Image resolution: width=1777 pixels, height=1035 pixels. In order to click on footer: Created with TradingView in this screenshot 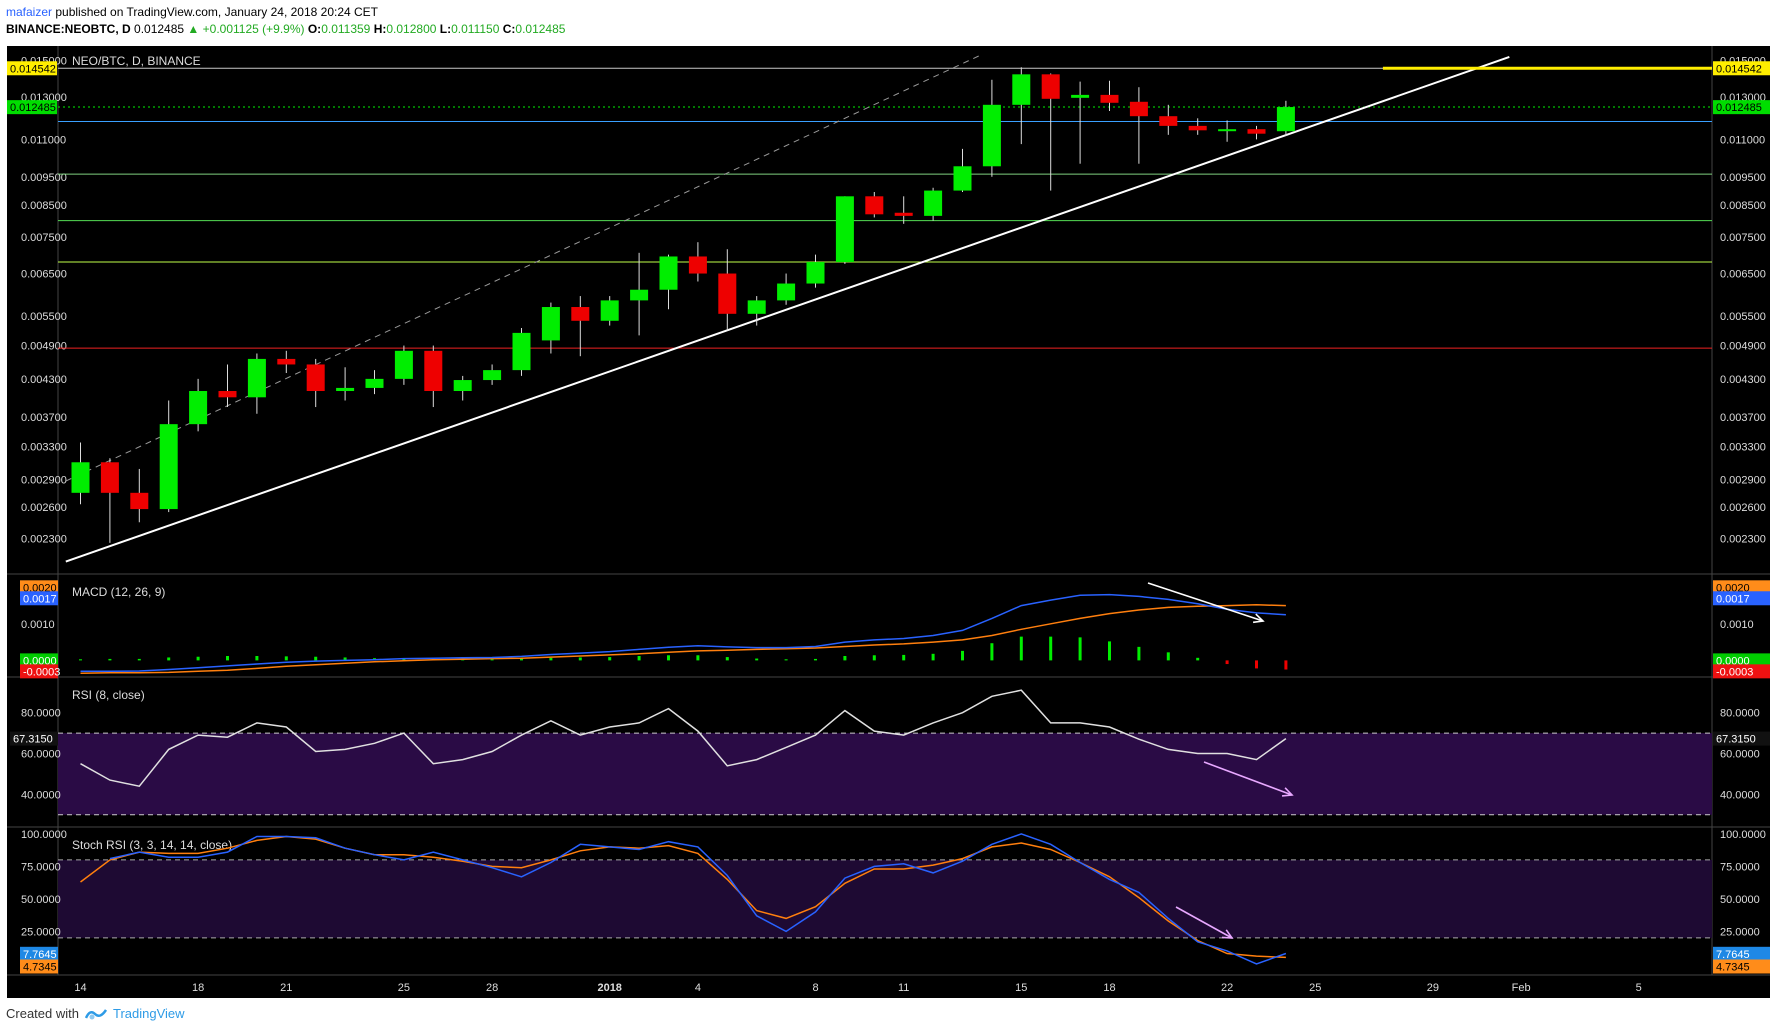, I will do `click(95, 1013)`.